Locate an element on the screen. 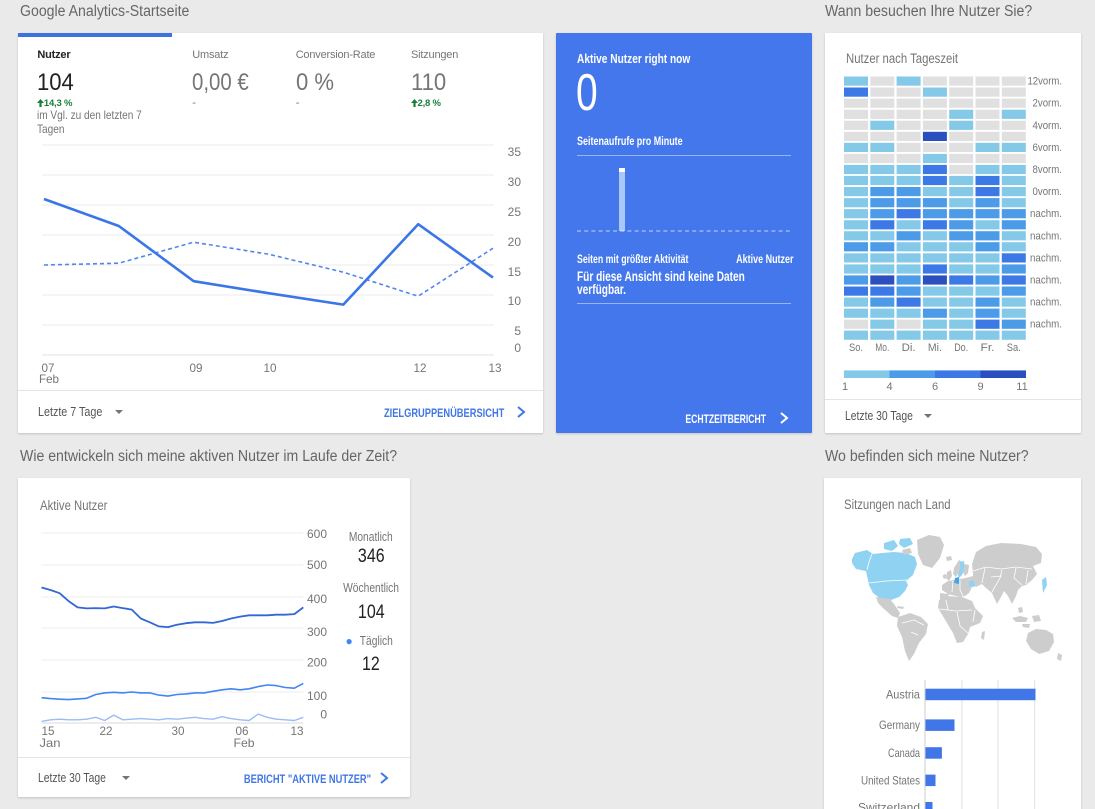 The height and width of the screenshot is (809, 1095). svg-text: So. is located at coordinates (856, 348).